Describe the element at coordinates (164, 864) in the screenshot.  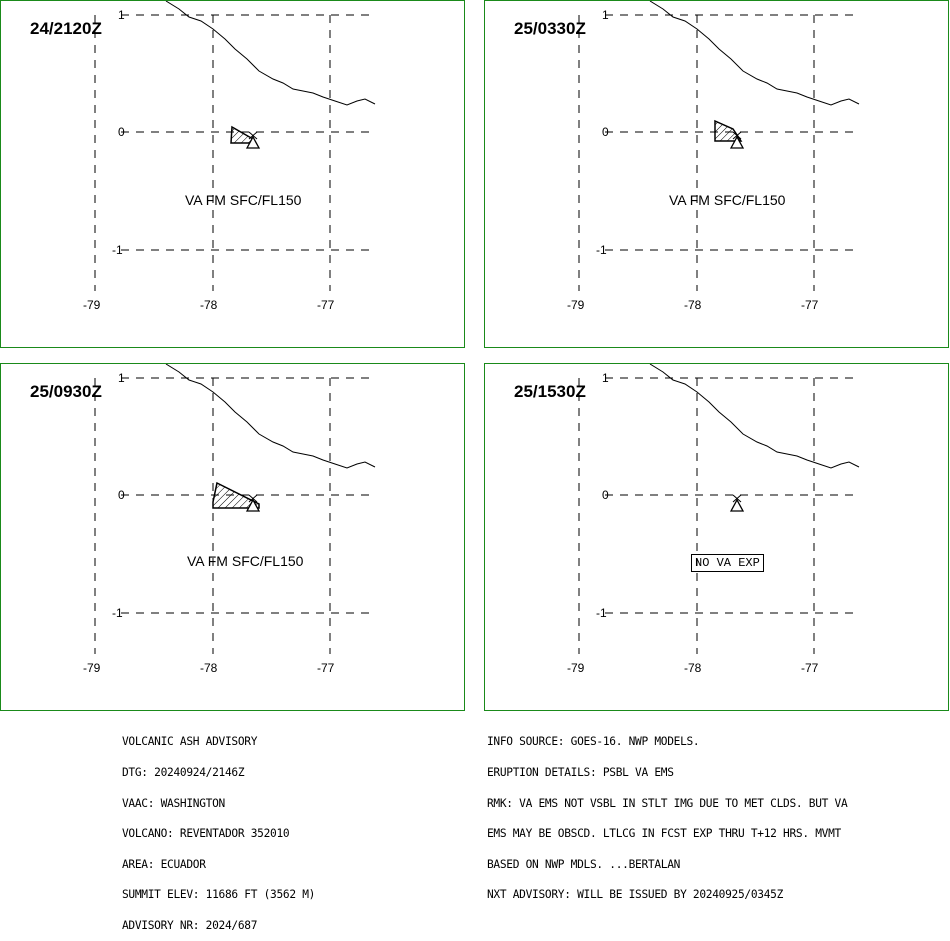
I see `advisory-line: AREA: ECUADOR` at that location.